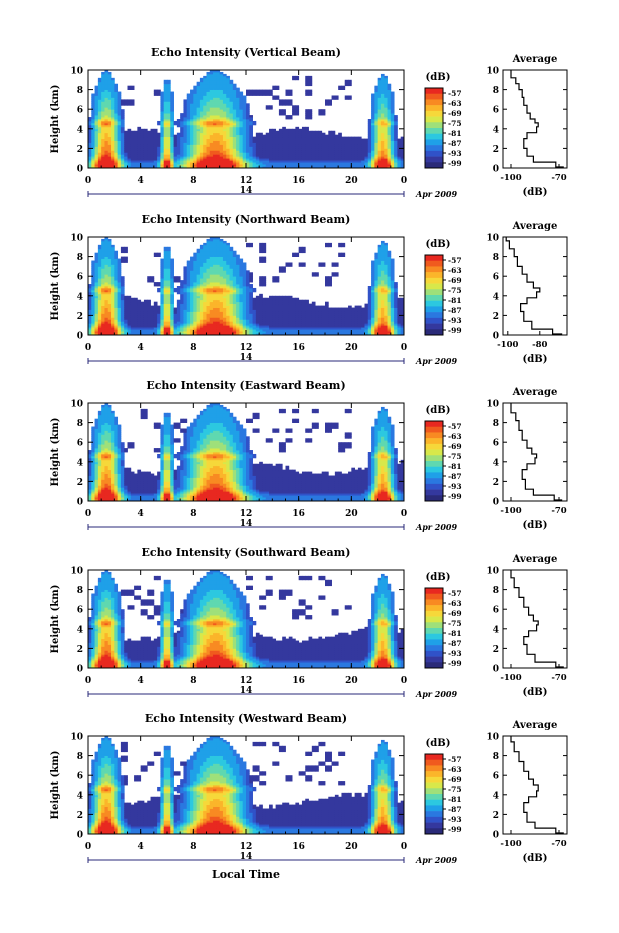 This screenshot has height=933, width=619. Describe the element at coordinates (246, 52) in the screenshot. I see `panel-title: Echo Intensity (Vertical Beam)` at that location.